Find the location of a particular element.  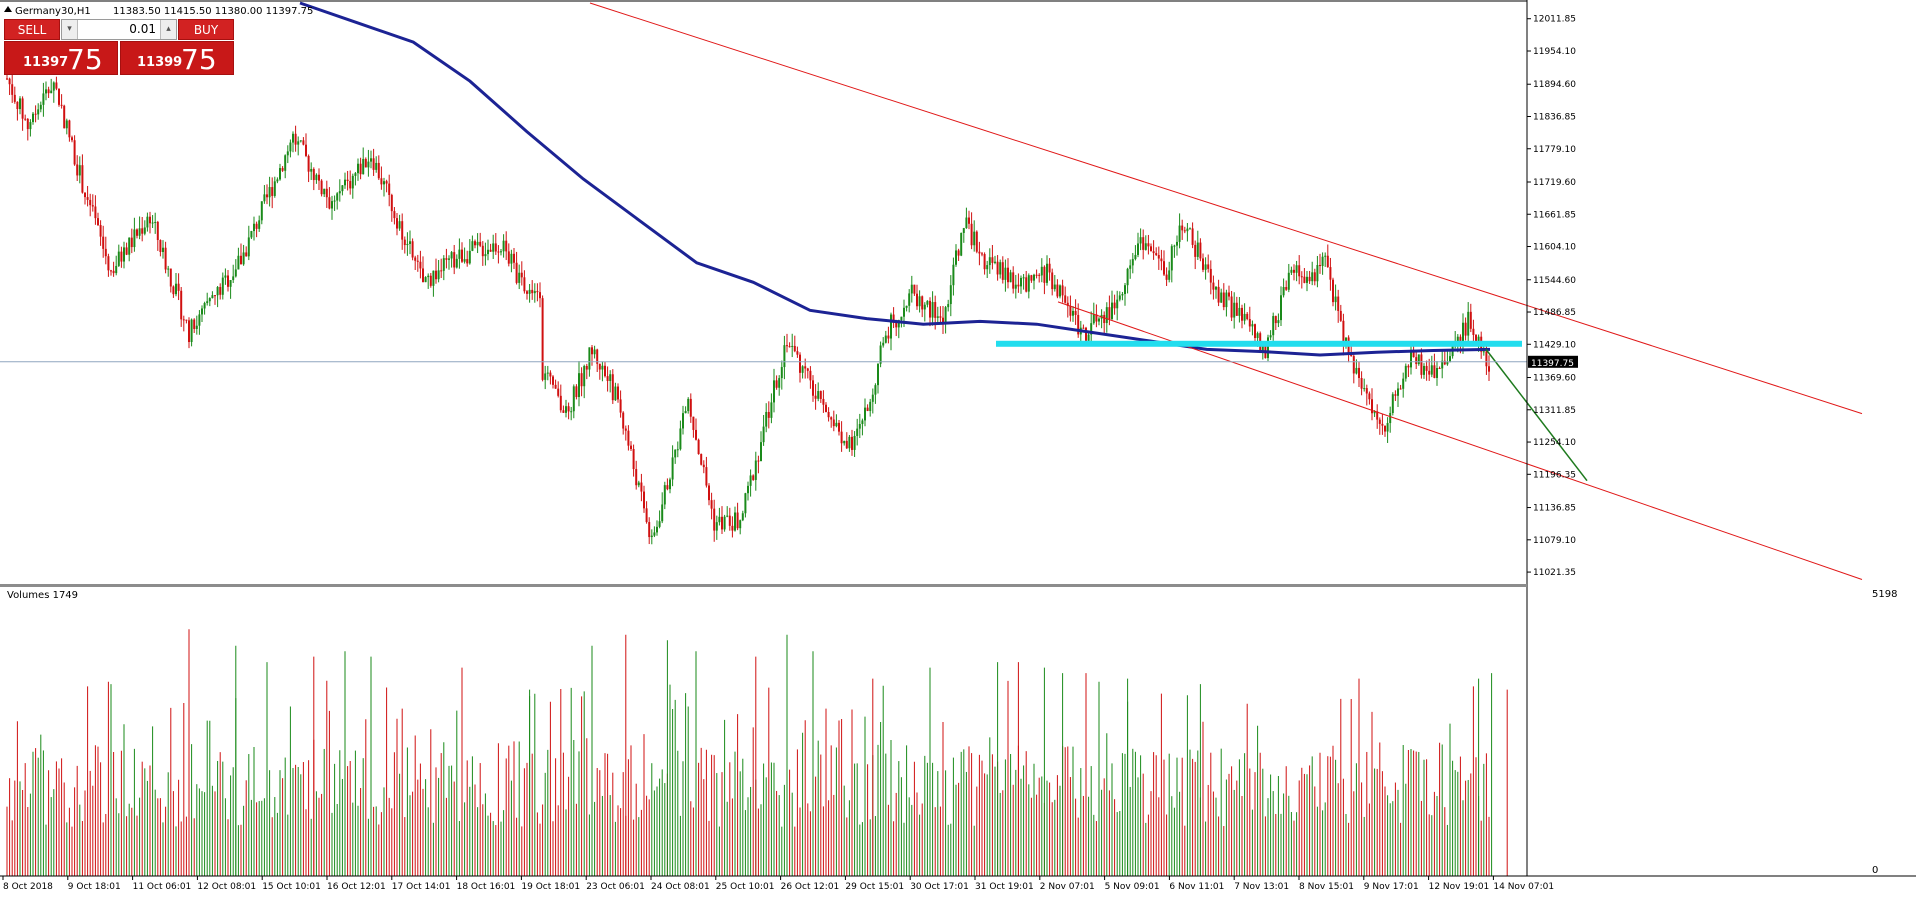

support-zone is located at coordinates (1259, 343).